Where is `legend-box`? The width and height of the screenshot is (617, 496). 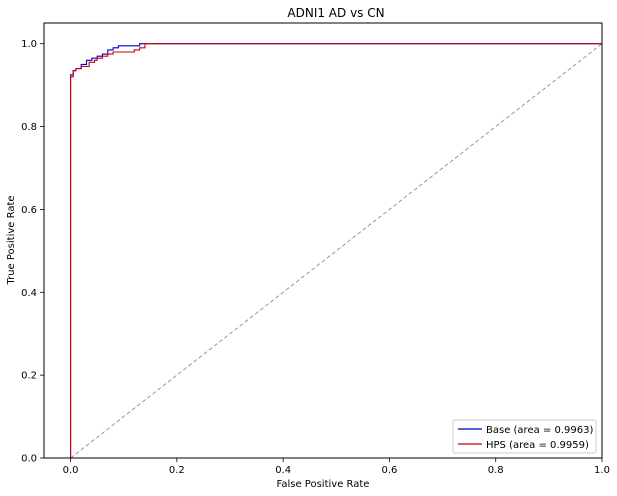
legend-box is located at coordinates (524, 436).